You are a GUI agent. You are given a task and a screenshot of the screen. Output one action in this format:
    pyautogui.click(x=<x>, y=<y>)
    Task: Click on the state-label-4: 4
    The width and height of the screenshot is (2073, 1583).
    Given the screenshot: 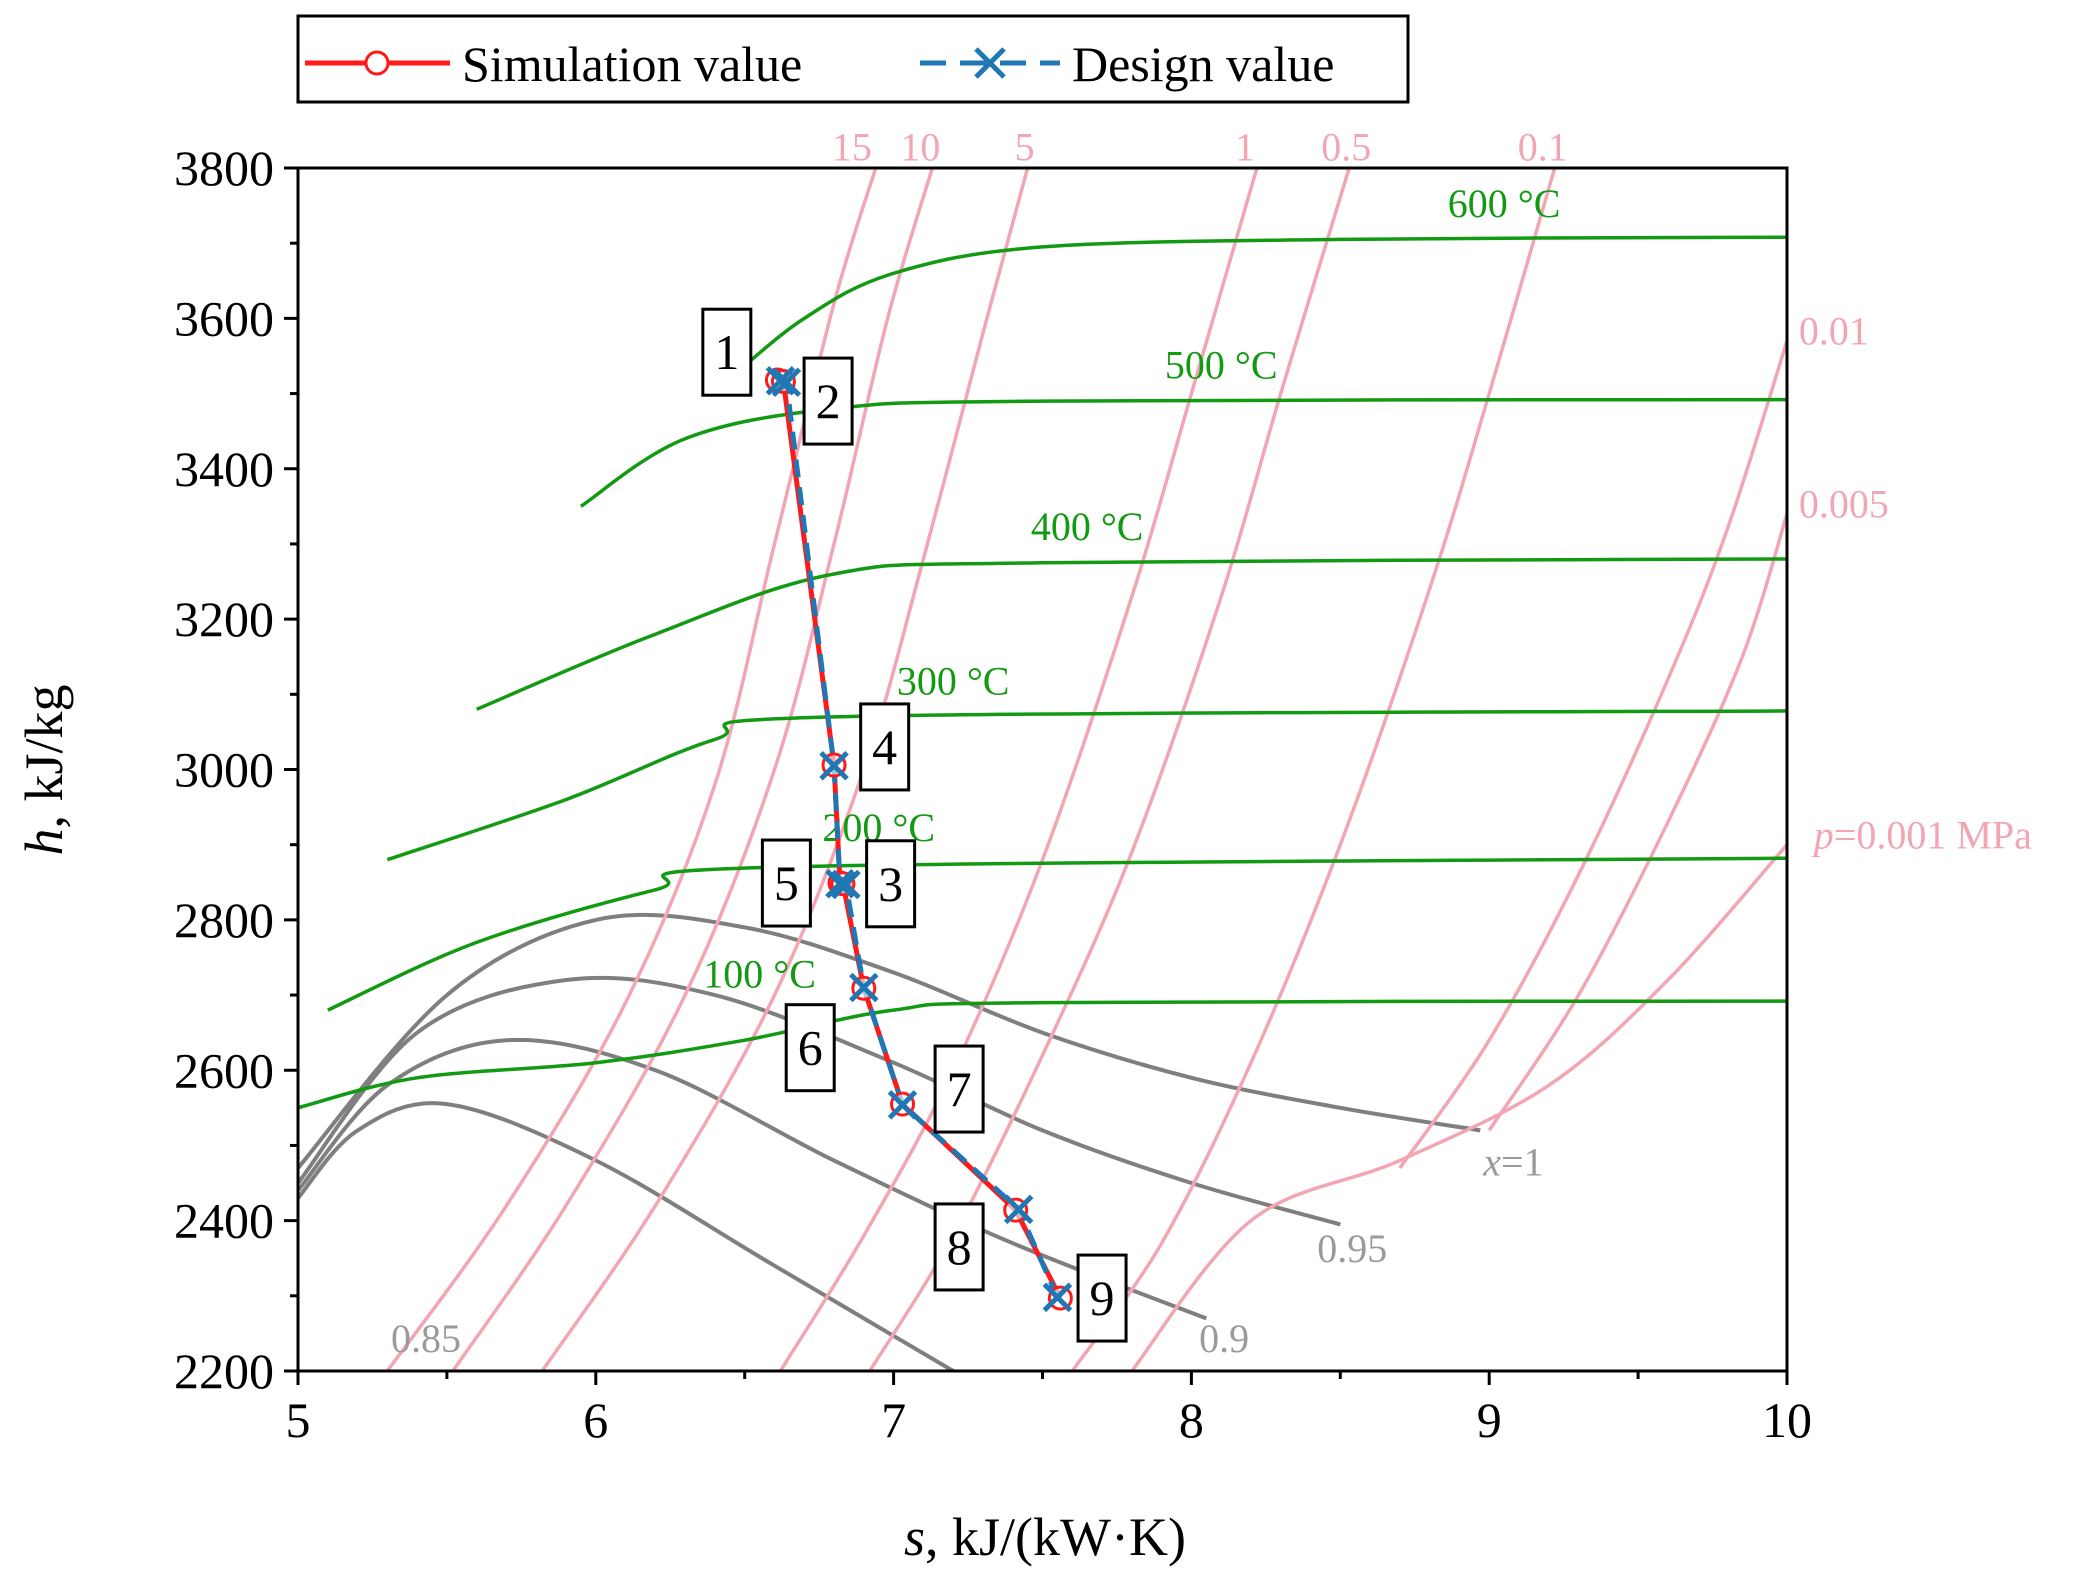 What is the action you would take?
    pyautogui.click(x=885, y=747)
    